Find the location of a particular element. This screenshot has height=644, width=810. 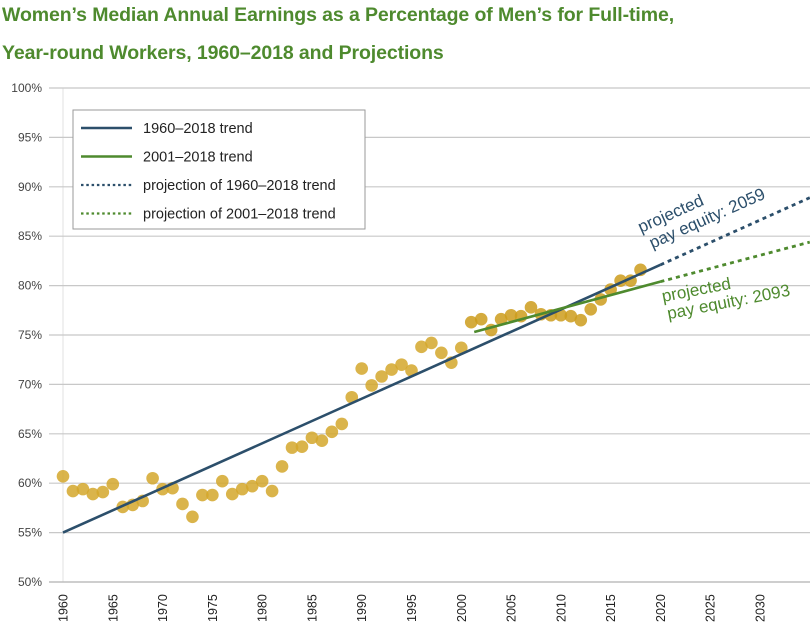

legend-box is located at coordinates (219, 169).